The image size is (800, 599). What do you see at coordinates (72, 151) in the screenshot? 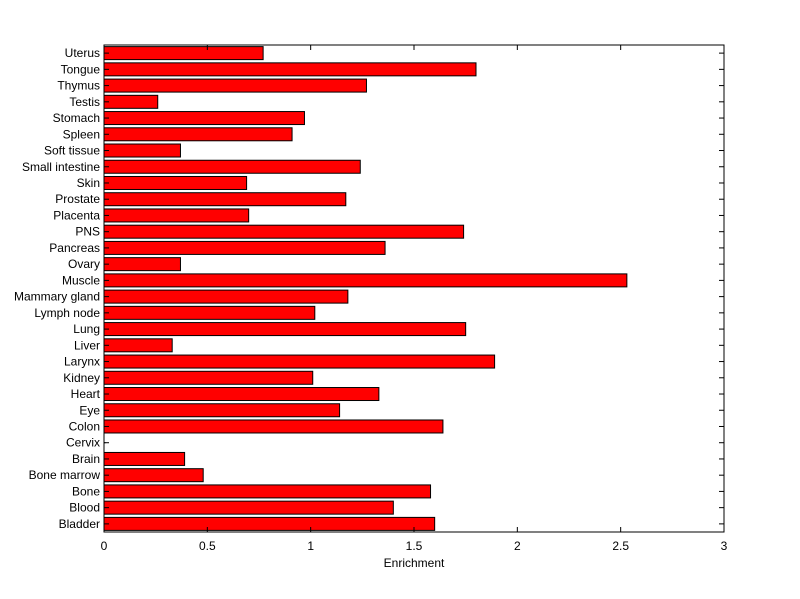
I see `y-tick-label-soft-tissue: Soft tissue` at bounding box center [72, 151].